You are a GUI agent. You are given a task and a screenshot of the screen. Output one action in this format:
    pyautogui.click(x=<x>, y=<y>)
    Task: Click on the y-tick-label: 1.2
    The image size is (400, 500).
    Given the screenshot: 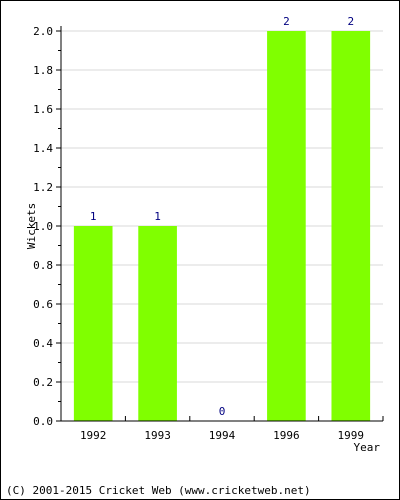 What is the action you would take?
    pyautogui.click(x=43, y=187)
    